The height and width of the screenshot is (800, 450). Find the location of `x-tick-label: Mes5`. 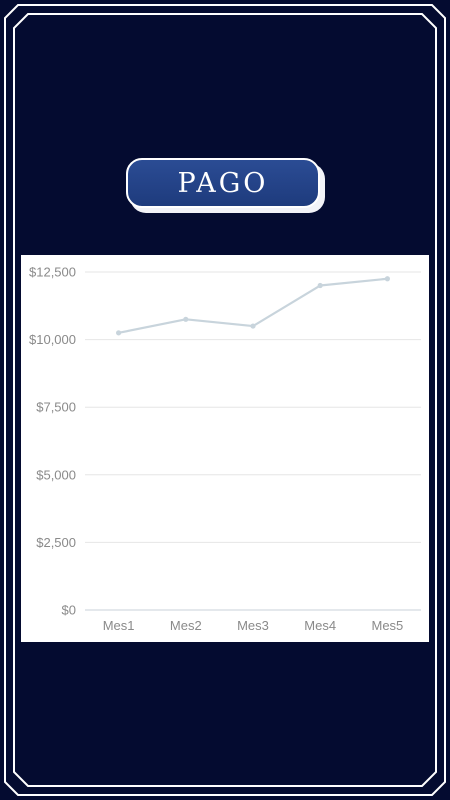

x-tick-label: Mes5 is located at coordinates (388, 625).